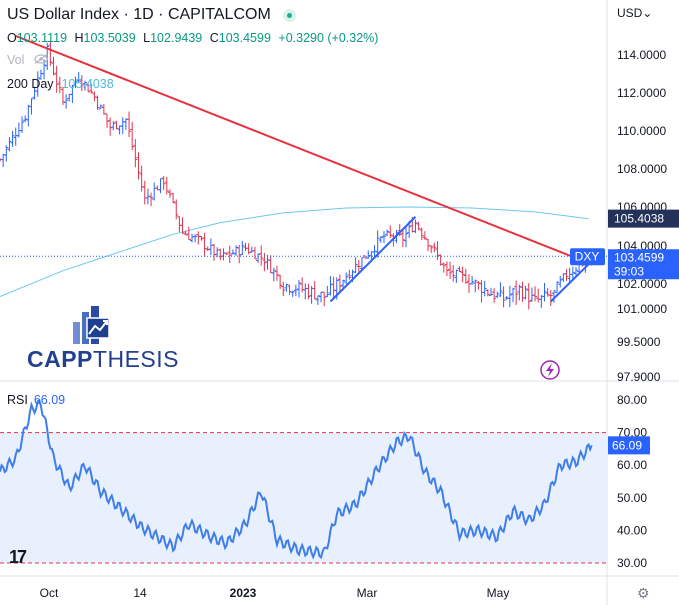 Image resolution: width=679 pixels, height=605 pixels. What do you see at coordinates (27, 60) in the screenshot?
I see `volume-legend: Vol` at bounding box center [27, 60].